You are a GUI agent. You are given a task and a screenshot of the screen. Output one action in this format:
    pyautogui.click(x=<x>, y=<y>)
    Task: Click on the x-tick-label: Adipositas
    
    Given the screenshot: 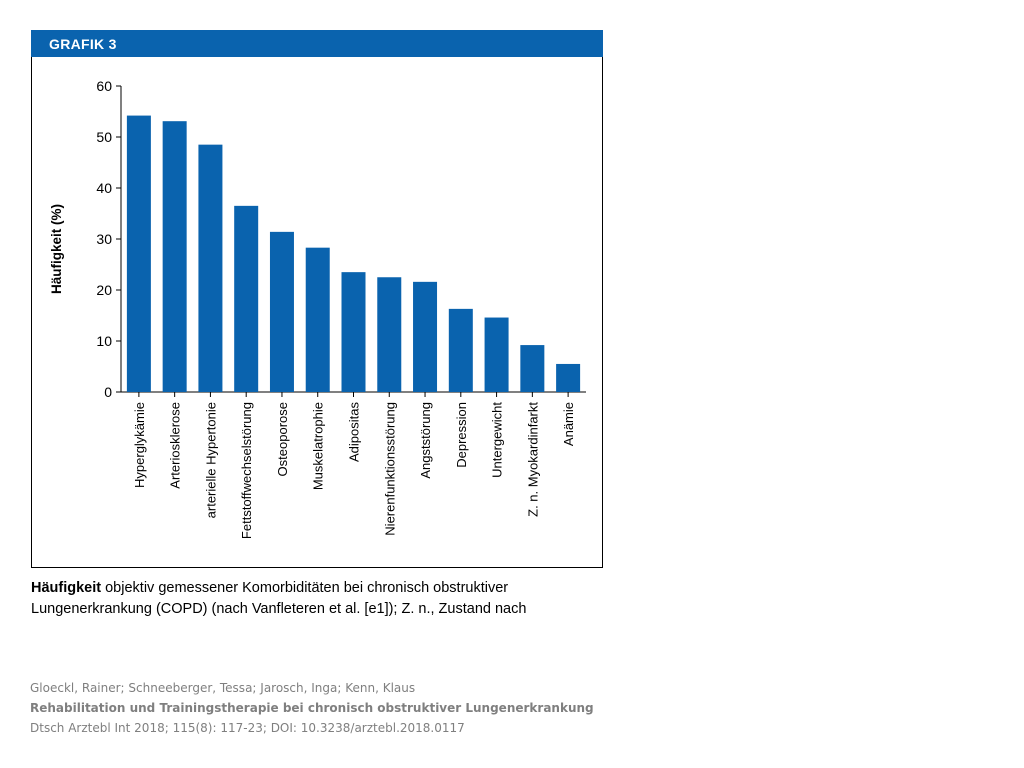 What is the action you would take?
    pyautogui.click(x=354, y=432)
    